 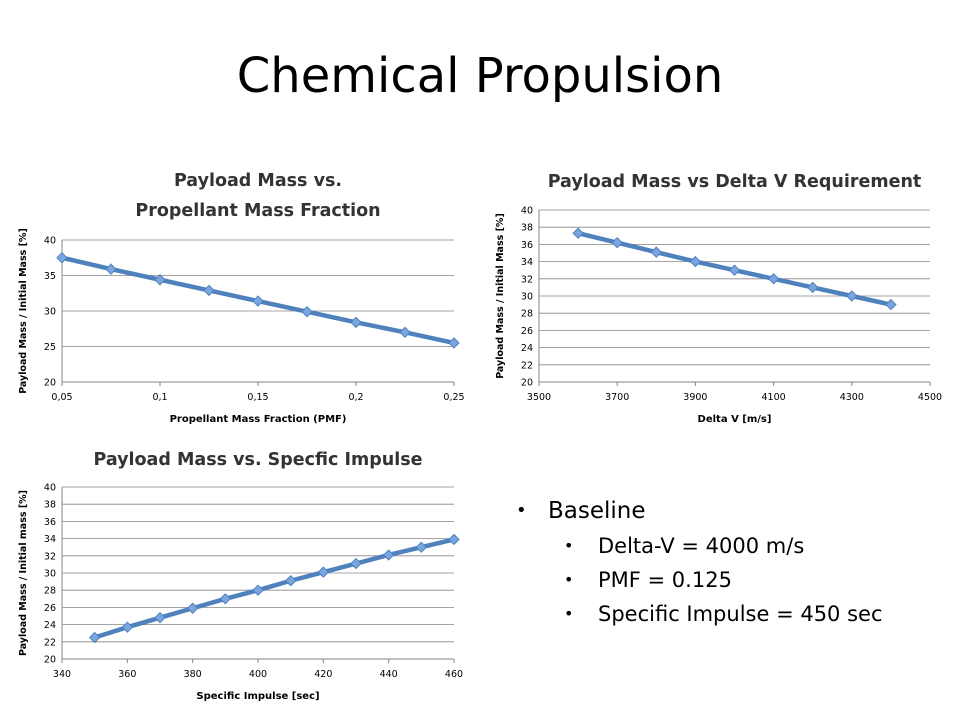 What do you see at coordinates (323, 674) in the screenshot?
I see `x-tick-label: 420` at bounding box center [323, 674].